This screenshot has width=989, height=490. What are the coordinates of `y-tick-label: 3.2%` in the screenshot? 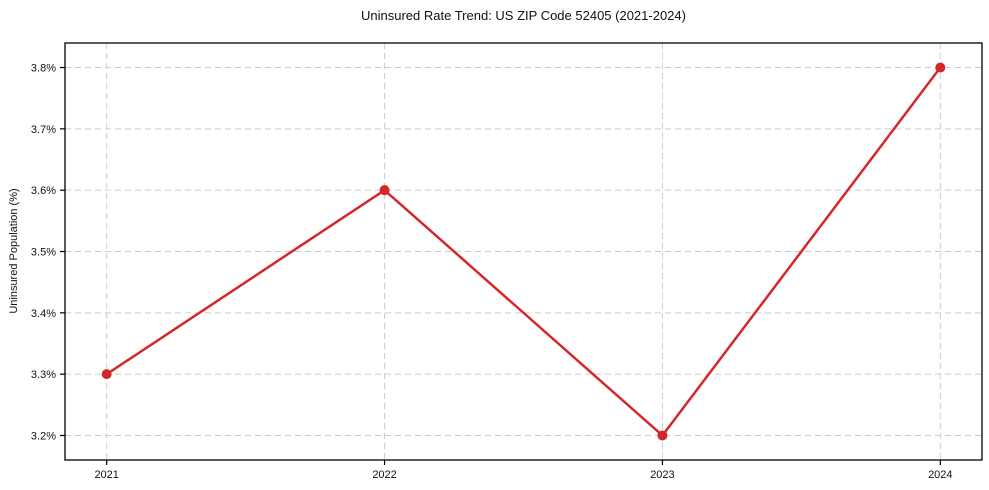 It's located at (43, 436).